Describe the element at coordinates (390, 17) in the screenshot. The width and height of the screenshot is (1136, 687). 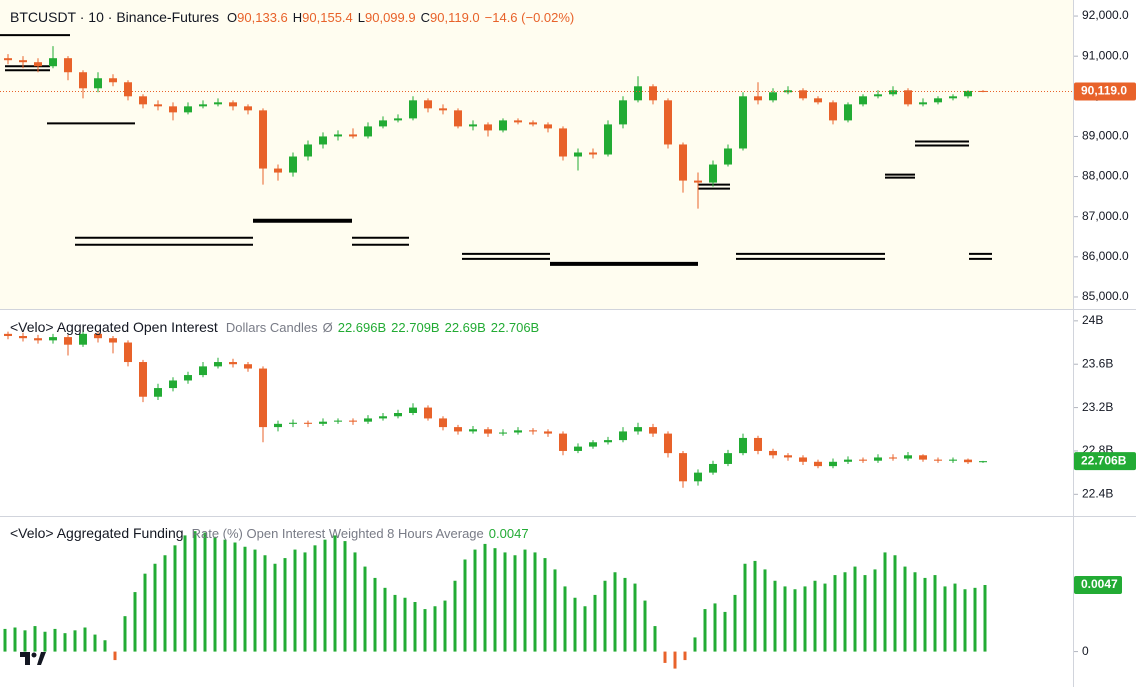
I see `legend-value: 90,099.9` at that location.